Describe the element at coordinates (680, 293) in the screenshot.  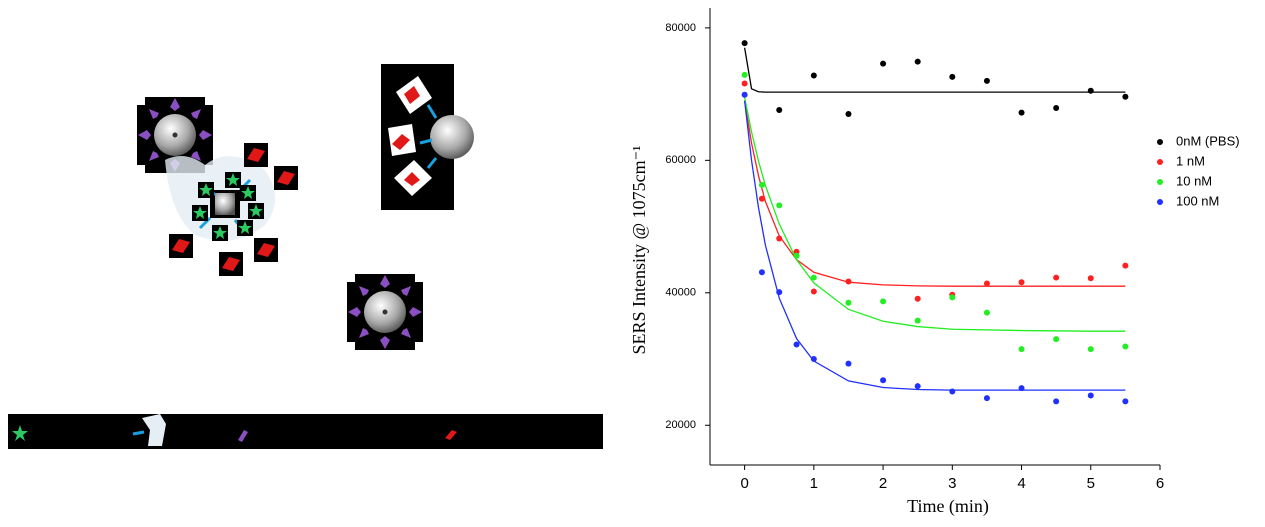
I see `y-tick-label: 40000` at that location.